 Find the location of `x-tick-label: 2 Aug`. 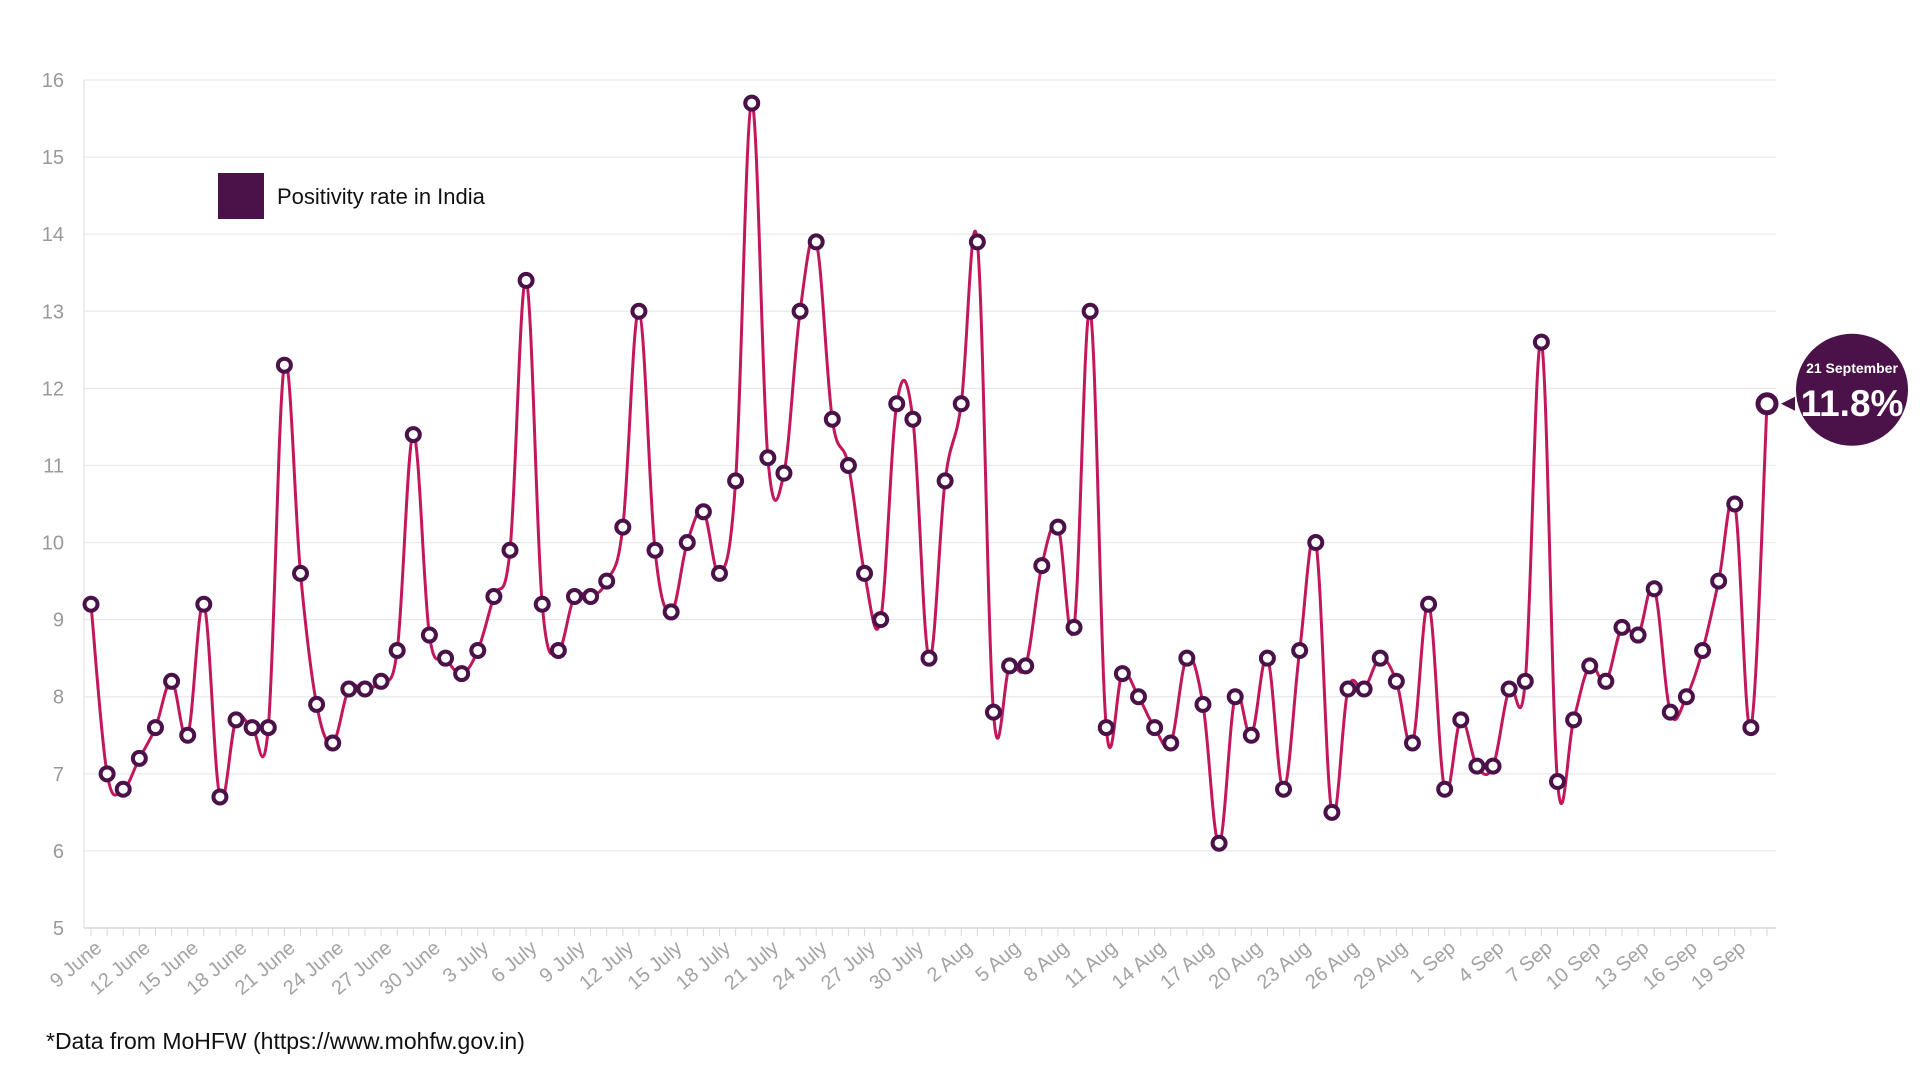

x-tick-label: 2 Aug is located at coordinates (949, 962).